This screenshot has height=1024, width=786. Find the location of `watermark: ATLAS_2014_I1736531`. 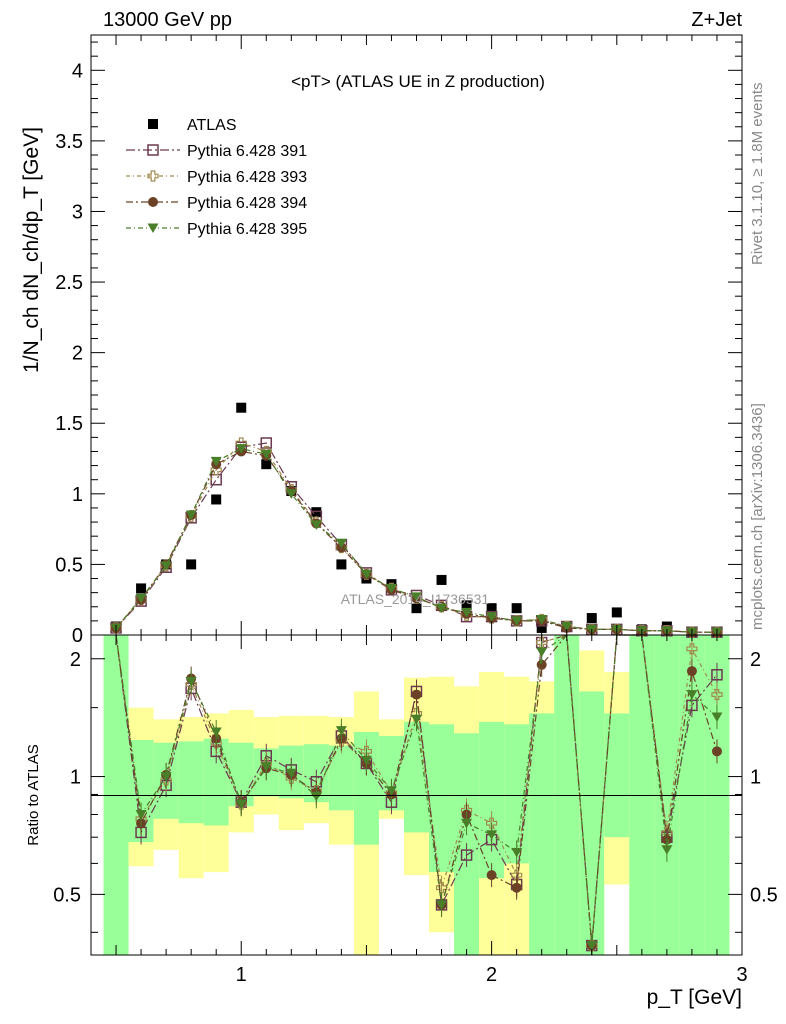

watermark: ATLAS_2014_I1736531 is located at coordinates (415, 599).